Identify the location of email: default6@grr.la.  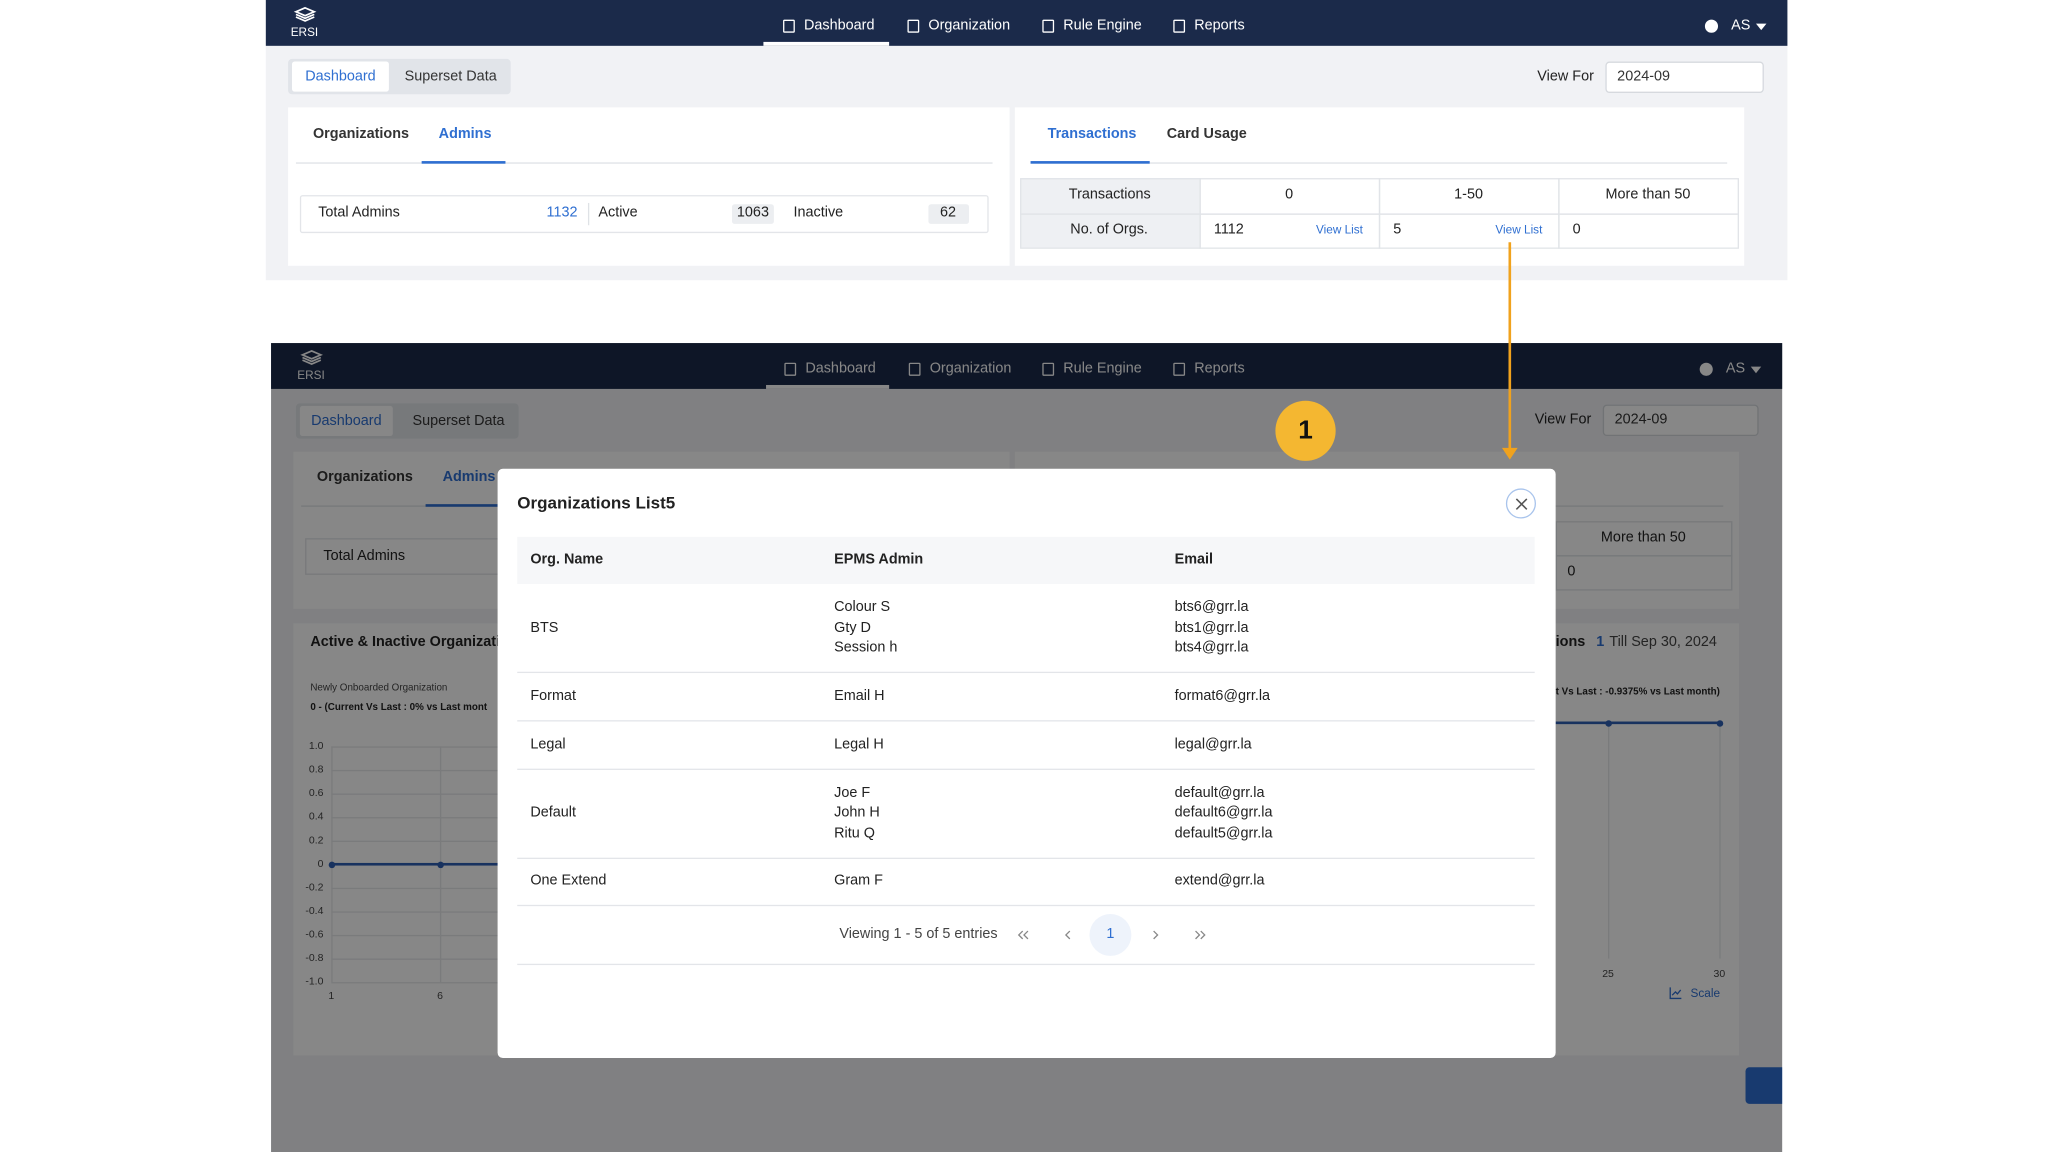
(1223, 812).